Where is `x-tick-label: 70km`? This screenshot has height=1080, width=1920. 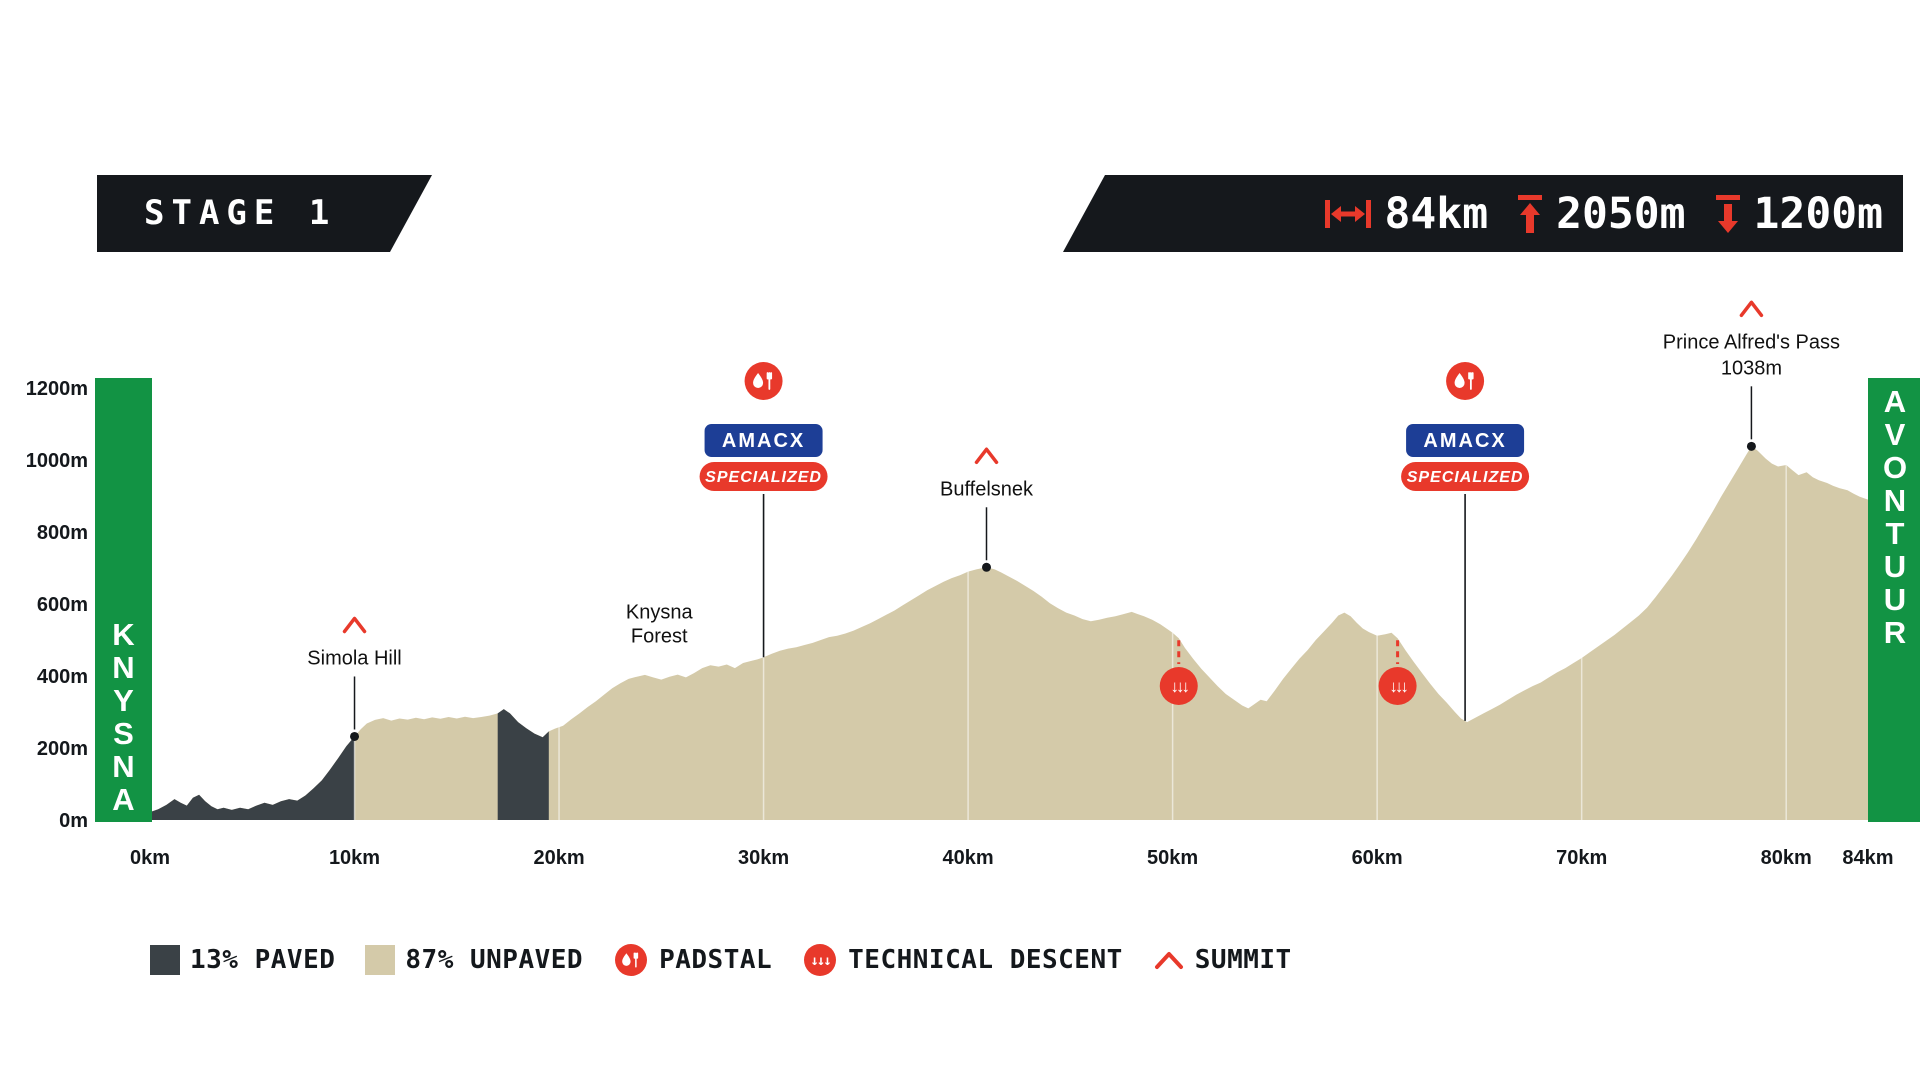
x-tick-label: 70km is located at coordinates (1581, 858).